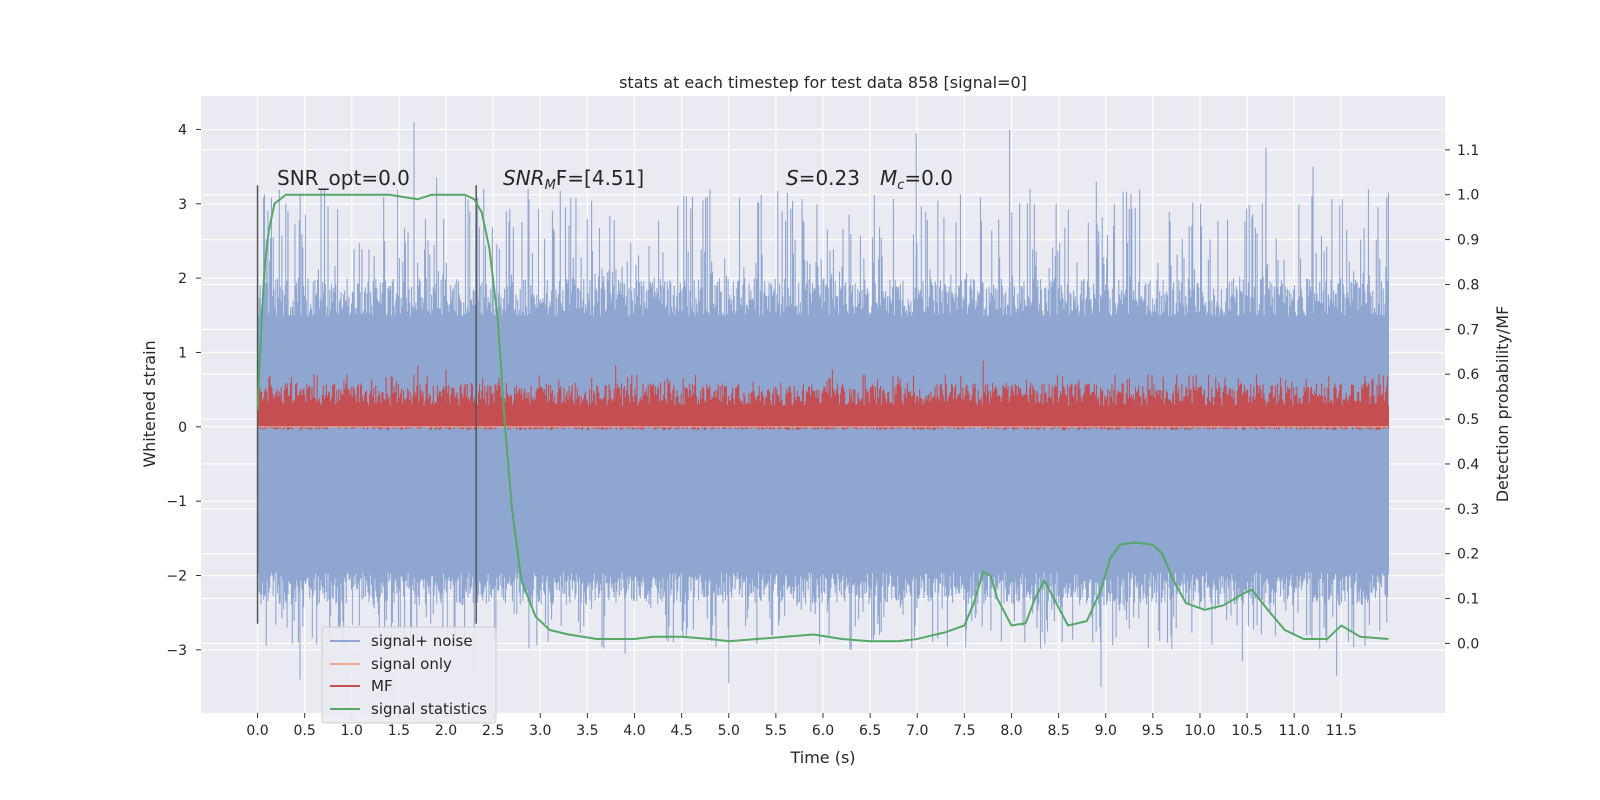 The height and width of the screenshot is (800, 1600). Describe the element at coordinates (917, 731) in the screenshot. I see `x-tick-label: 7.0` at that location.